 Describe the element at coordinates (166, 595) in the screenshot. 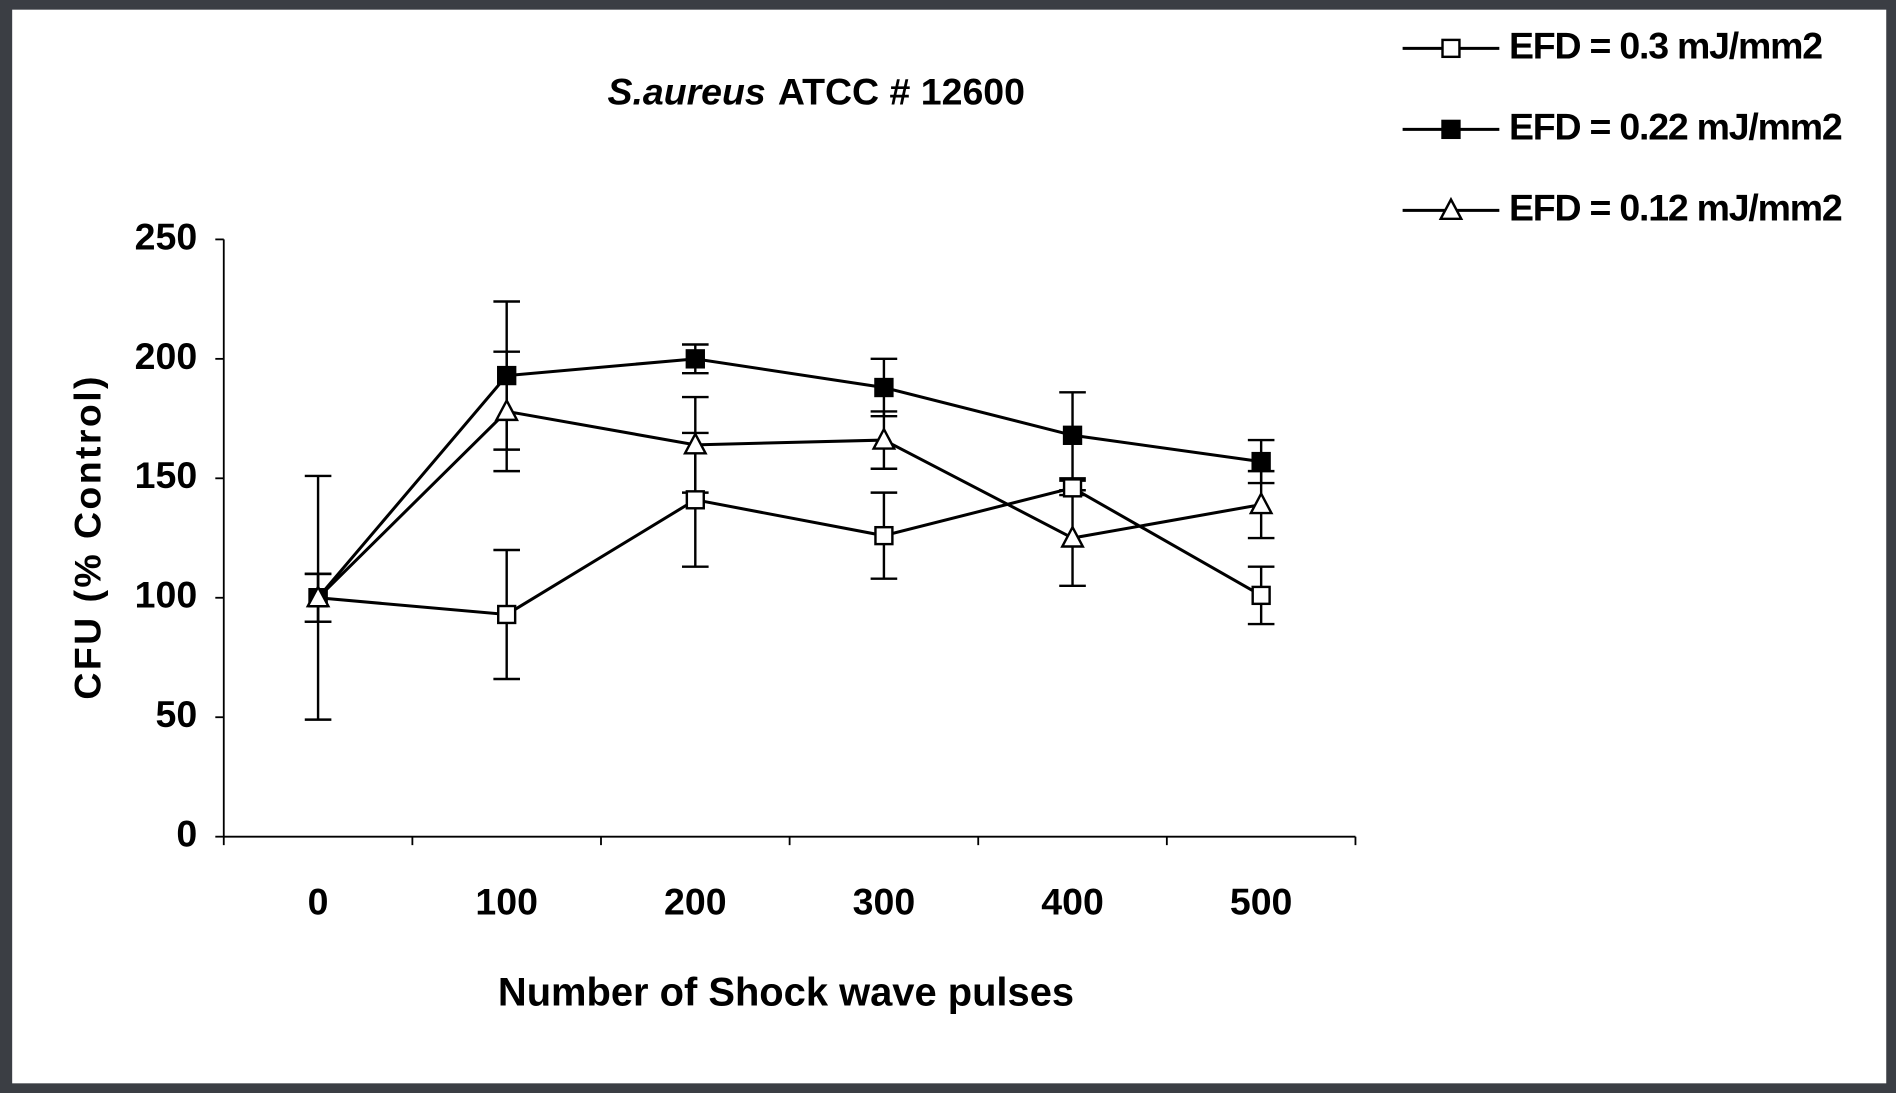

I see `y-tick-label: 100` at that location.